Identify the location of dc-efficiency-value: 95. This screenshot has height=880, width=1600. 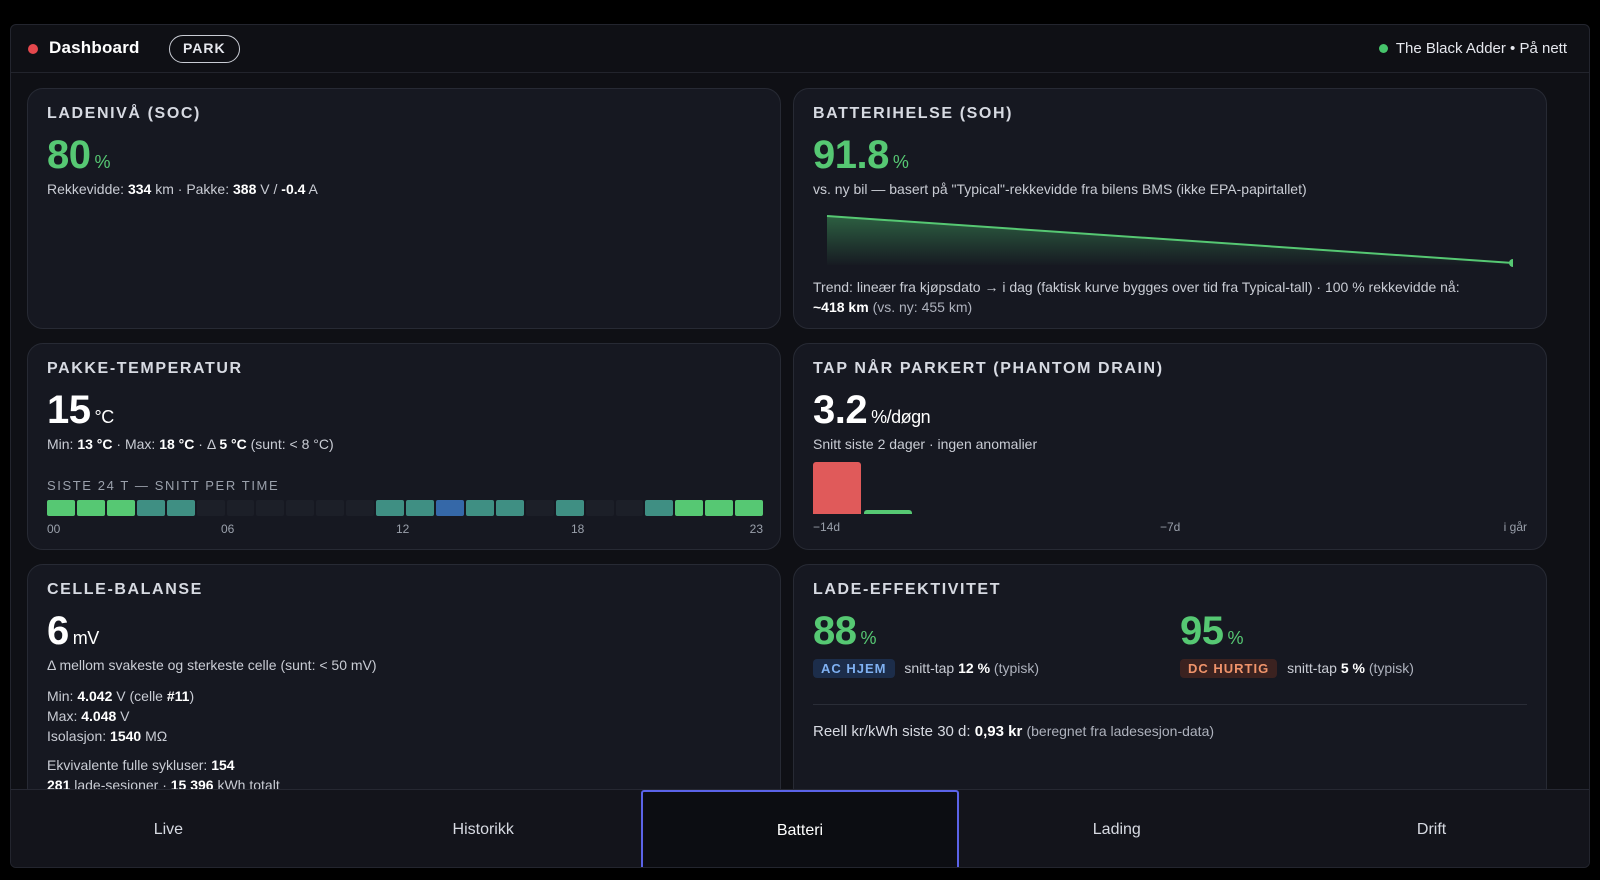
(1202, 631).